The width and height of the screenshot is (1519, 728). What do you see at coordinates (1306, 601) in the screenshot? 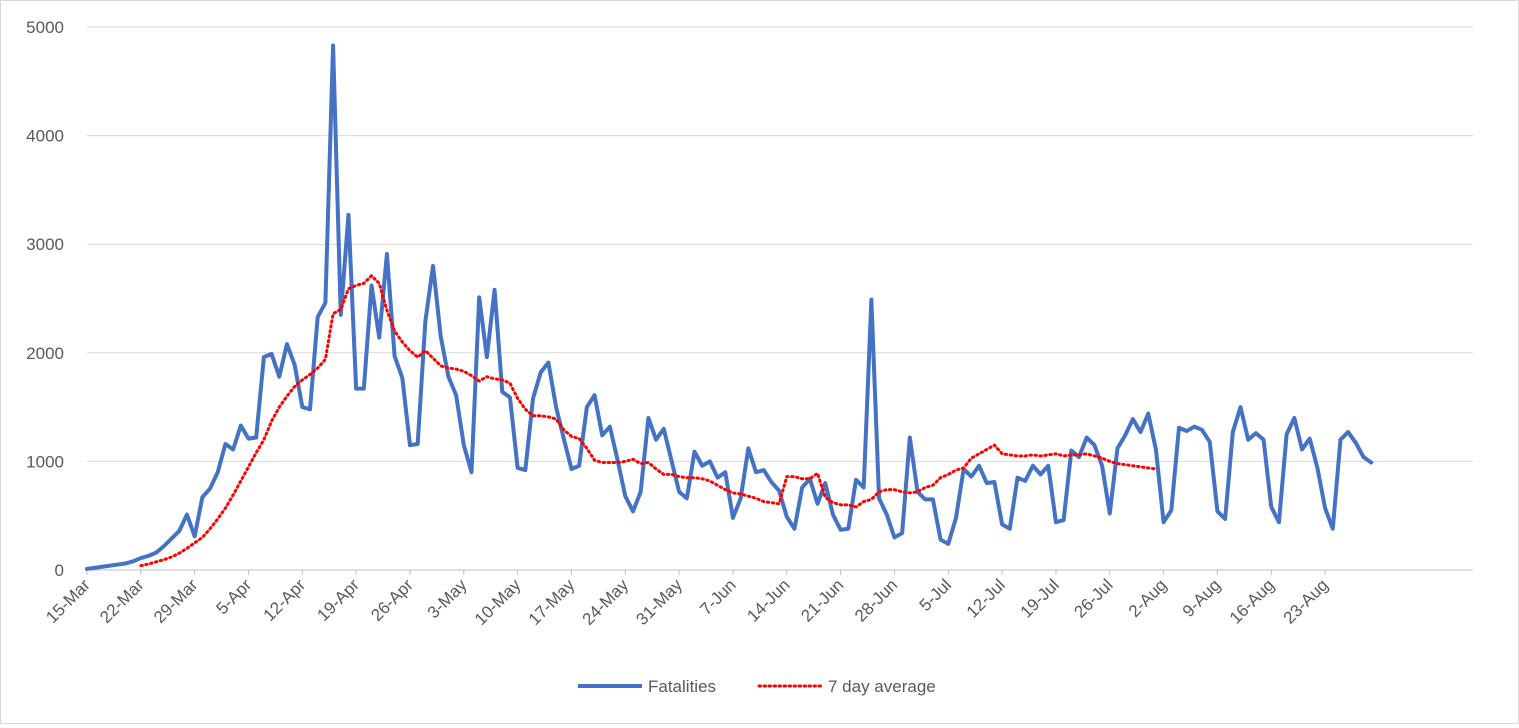
I see `x-tick-label: 23-Aug` at bounding box center [1306, 601].